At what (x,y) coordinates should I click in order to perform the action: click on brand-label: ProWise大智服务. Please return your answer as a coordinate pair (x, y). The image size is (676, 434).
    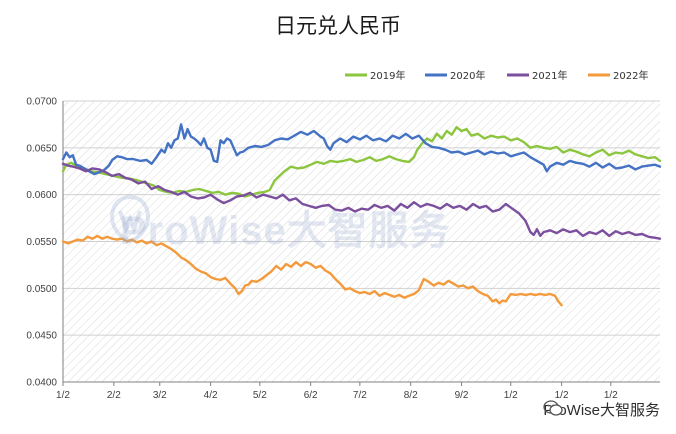
    Looking at the image, I should click on (601, 410).